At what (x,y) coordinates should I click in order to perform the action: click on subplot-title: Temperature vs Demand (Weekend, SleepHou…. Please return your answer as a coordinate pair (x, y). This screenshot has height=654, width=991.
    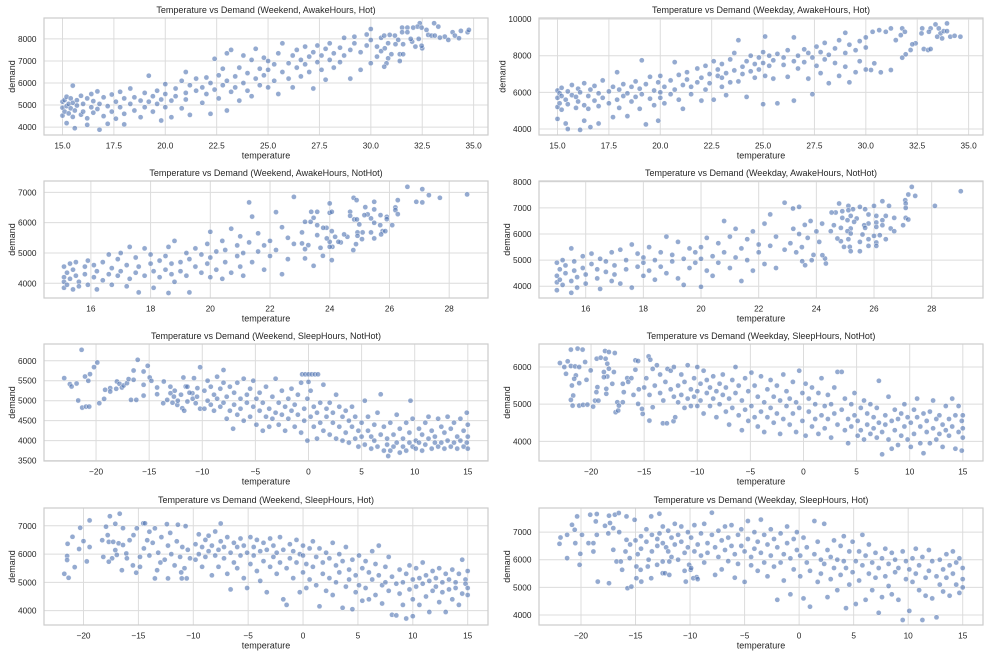
    Looking at the image, I should click on (266, 336).